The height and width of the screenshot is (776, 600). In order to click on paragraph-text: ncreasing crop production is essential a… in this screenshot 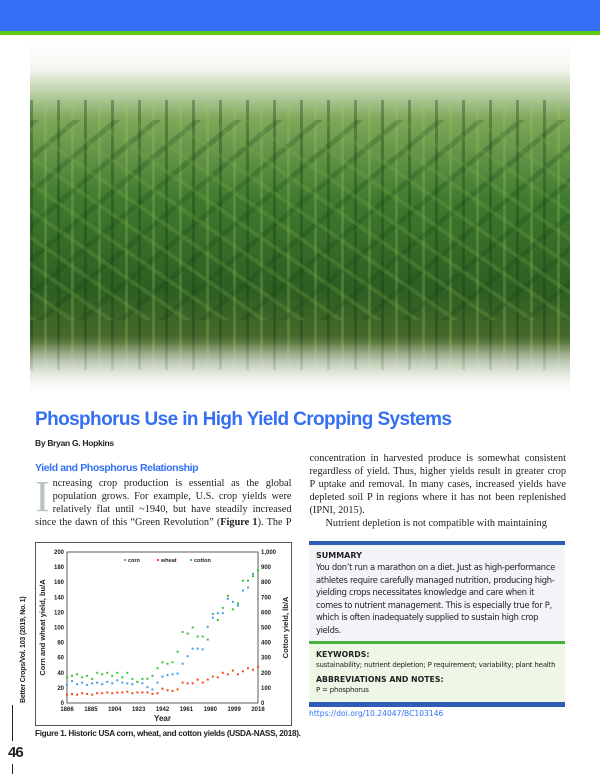, I will do `click(163, 503)`.